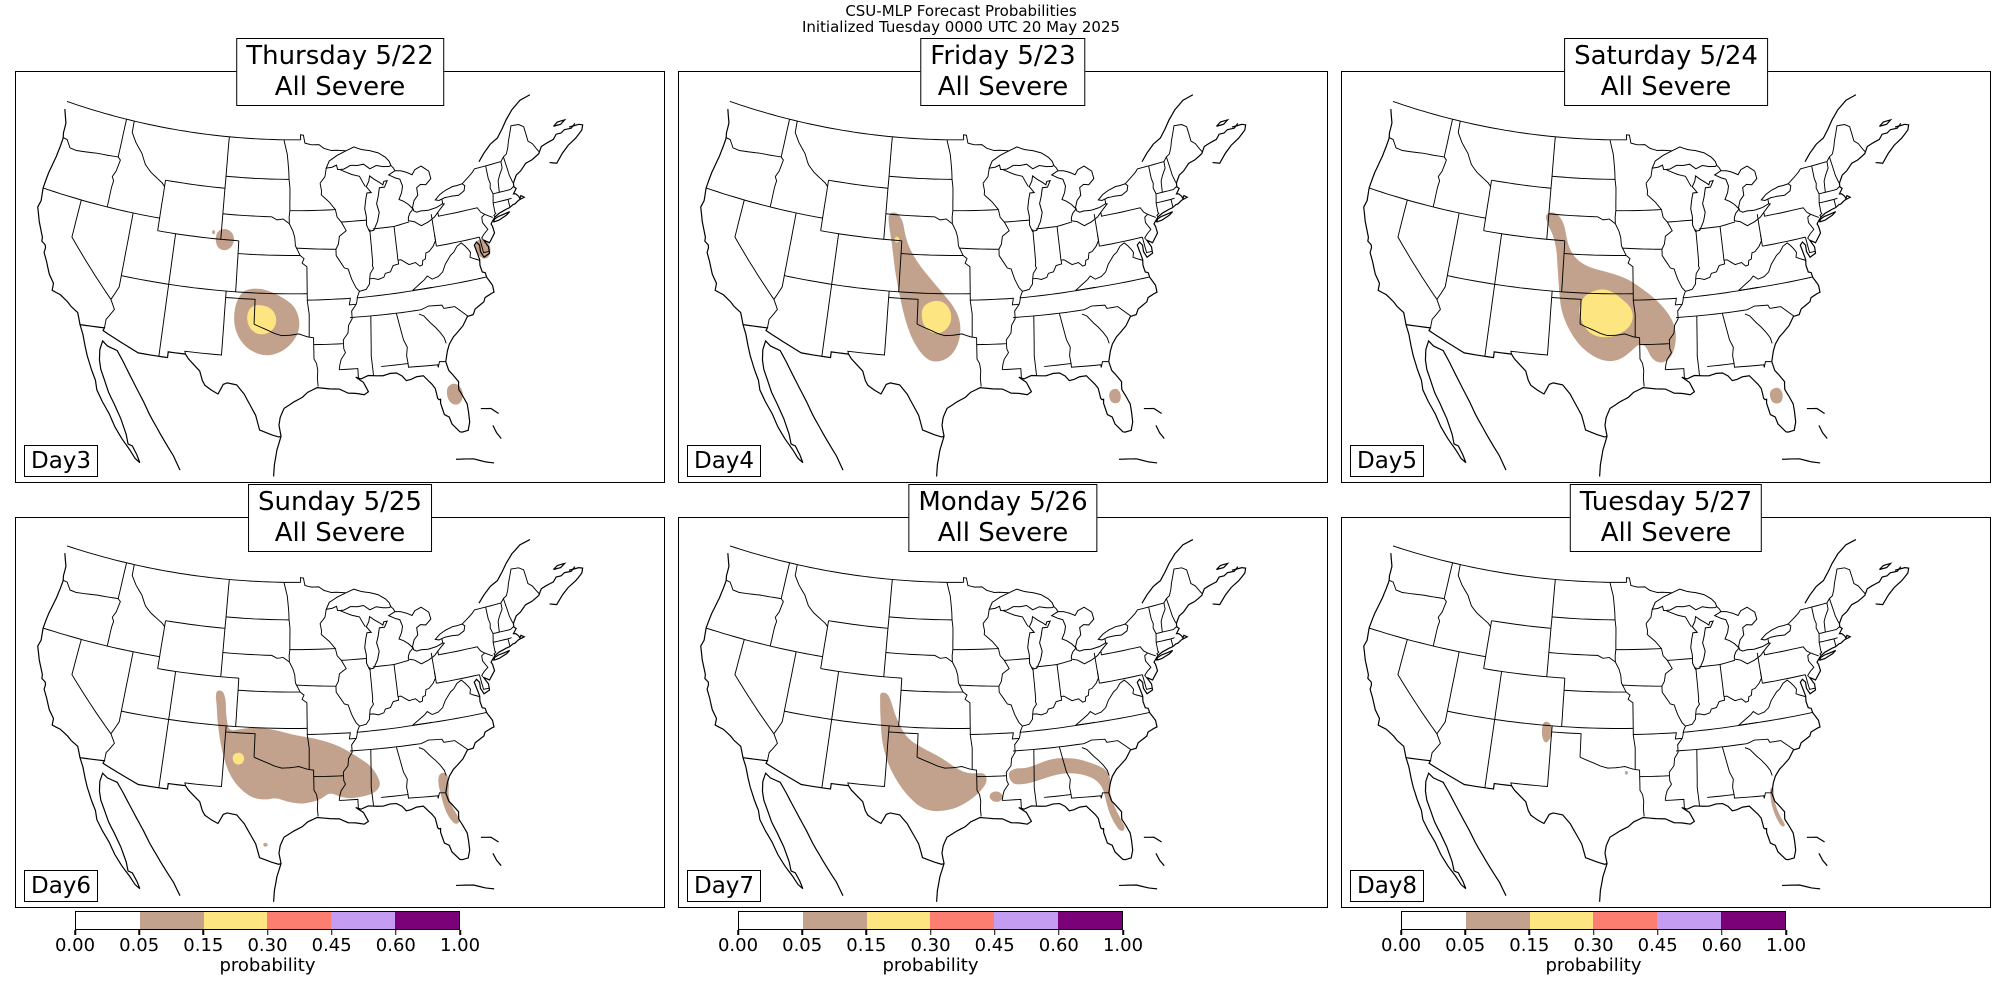  What do you see at coordinates (1666, 56) in the screenshot?
I see `panel-title-day: Saturday 5/24` at bounding box center [1666, 56].